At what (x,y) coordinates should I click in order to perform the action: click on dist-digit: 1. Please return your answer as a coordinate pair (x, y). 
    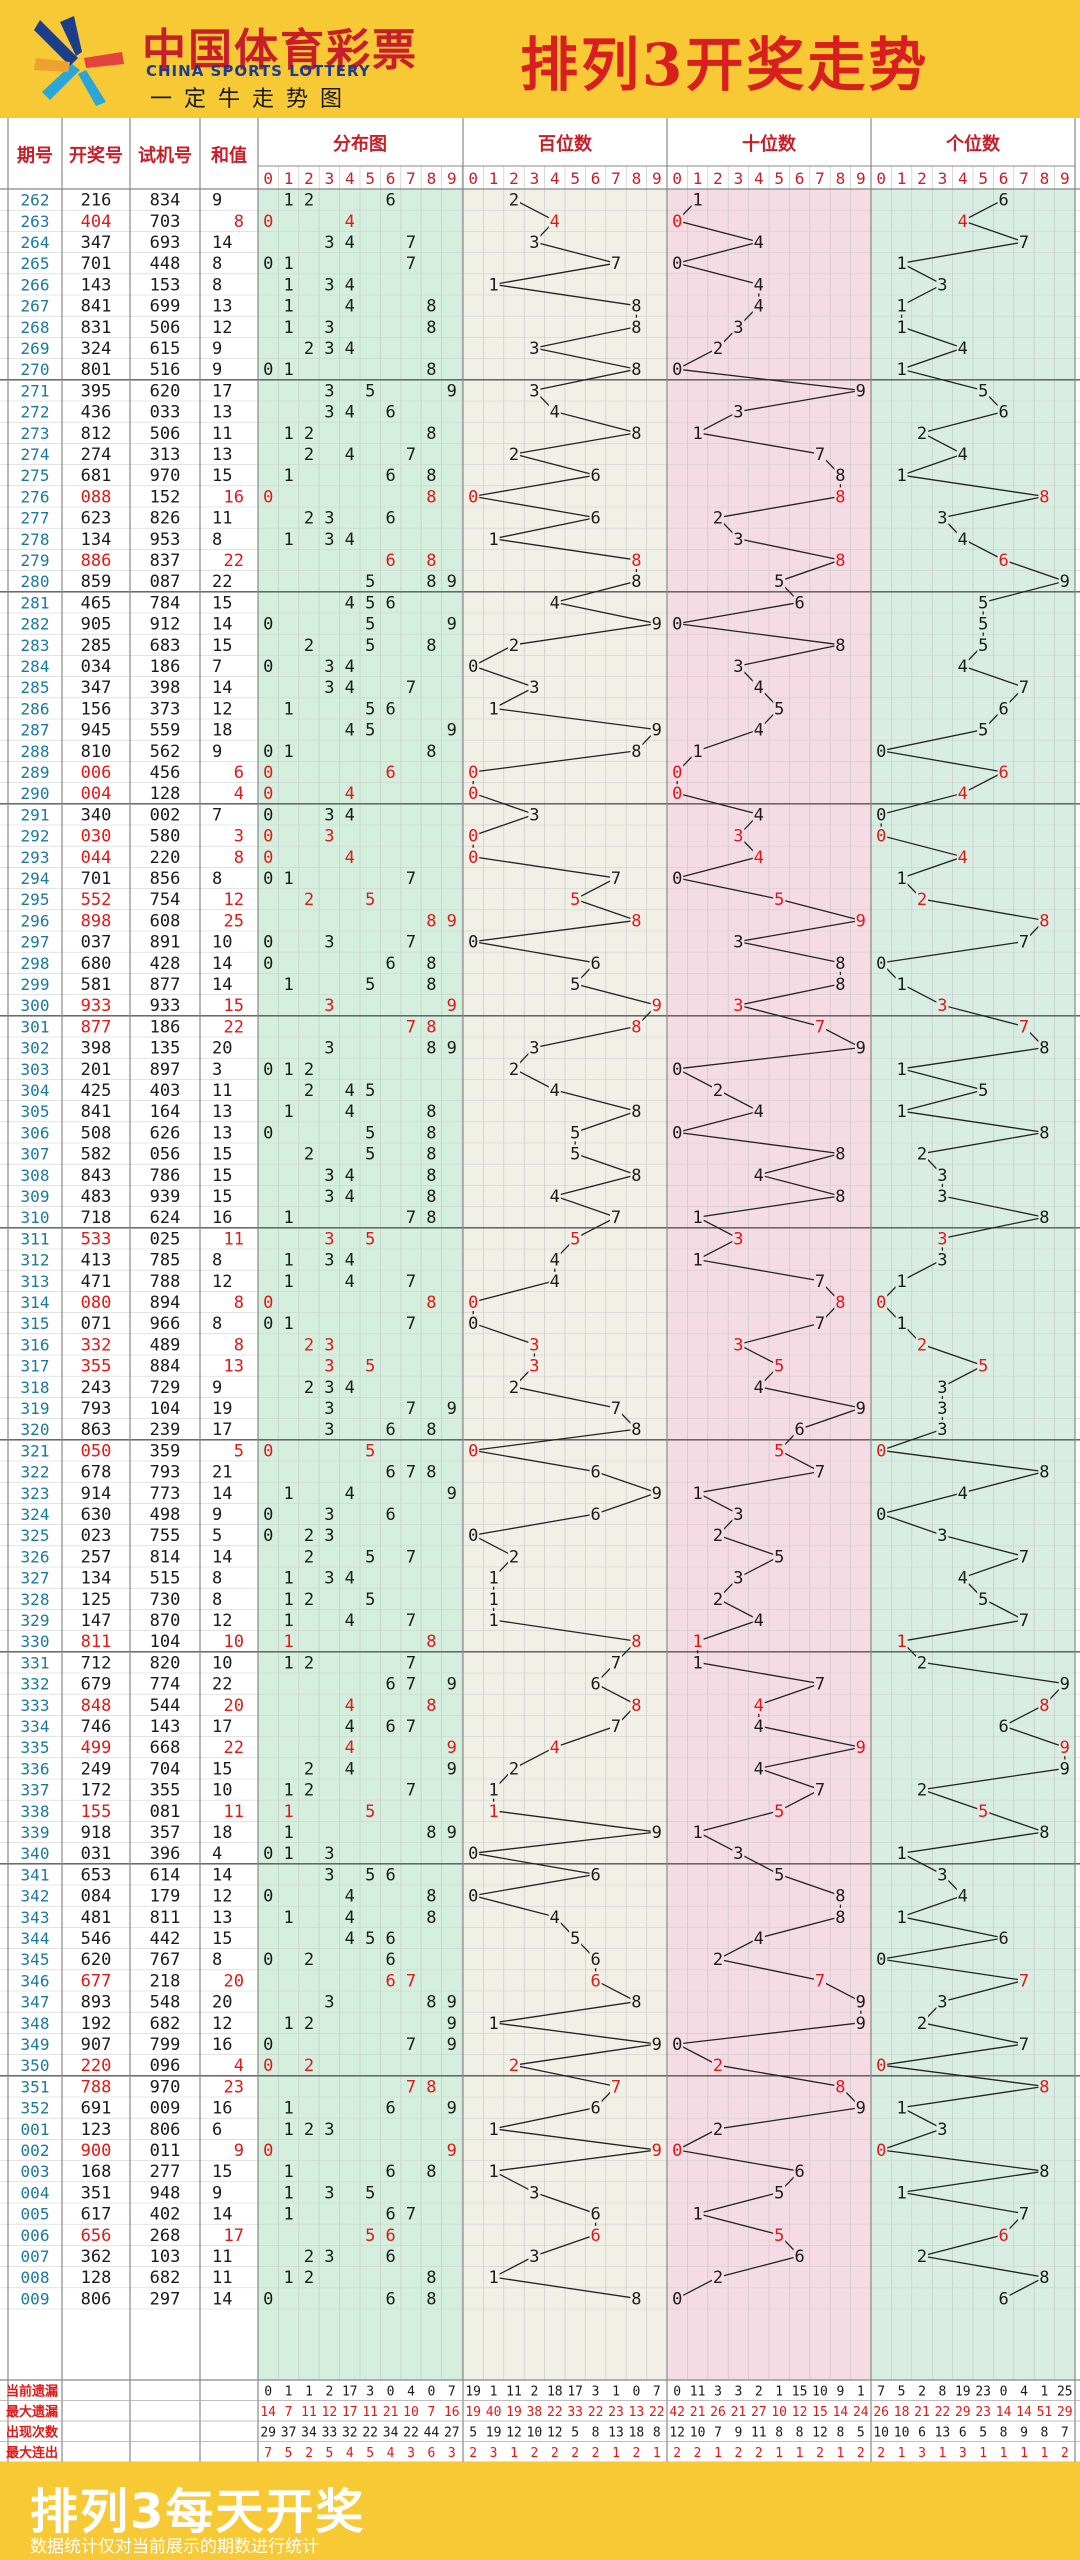
    Looking at the image, I should click on (288, 264).